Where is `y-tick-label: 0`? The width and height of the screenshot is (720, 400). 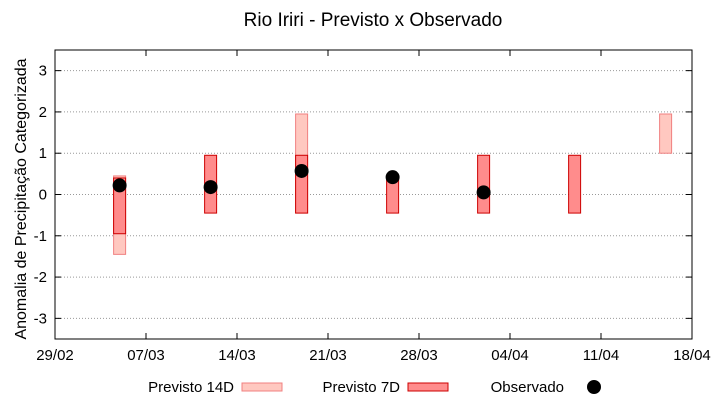
y-tick-label: 0 is located at coordinates (43, 195).